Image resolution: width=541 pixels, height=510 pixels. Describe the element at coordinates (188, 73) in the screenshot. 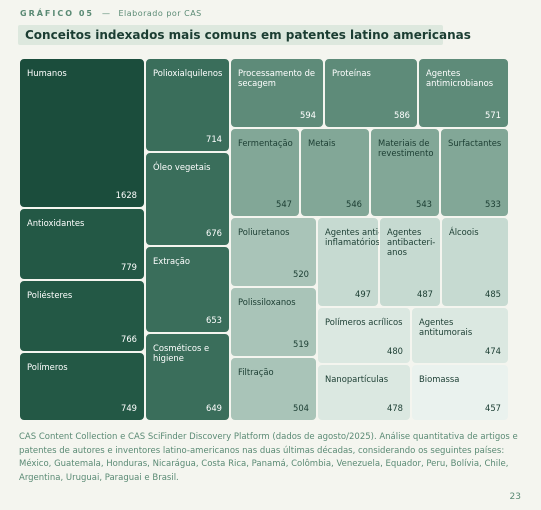

I see `tile-label: Polioxialquilenos` at that location.